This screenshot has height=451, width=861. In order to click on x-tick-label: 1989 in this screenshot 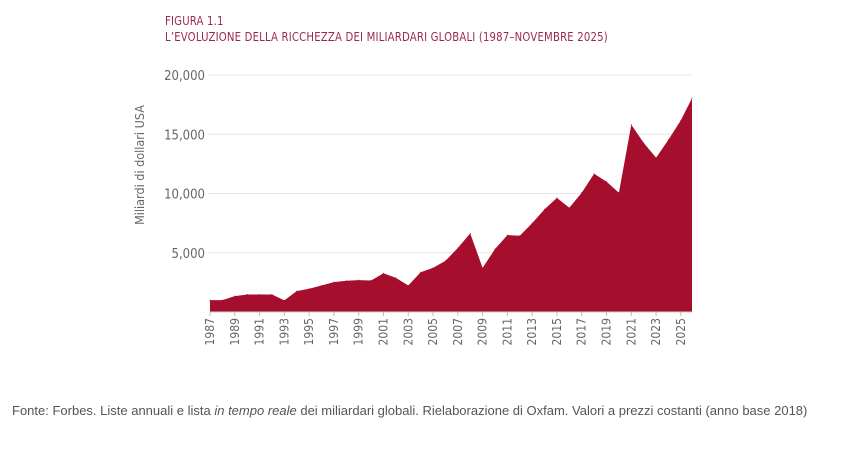, I will do `click(235, 332)`.